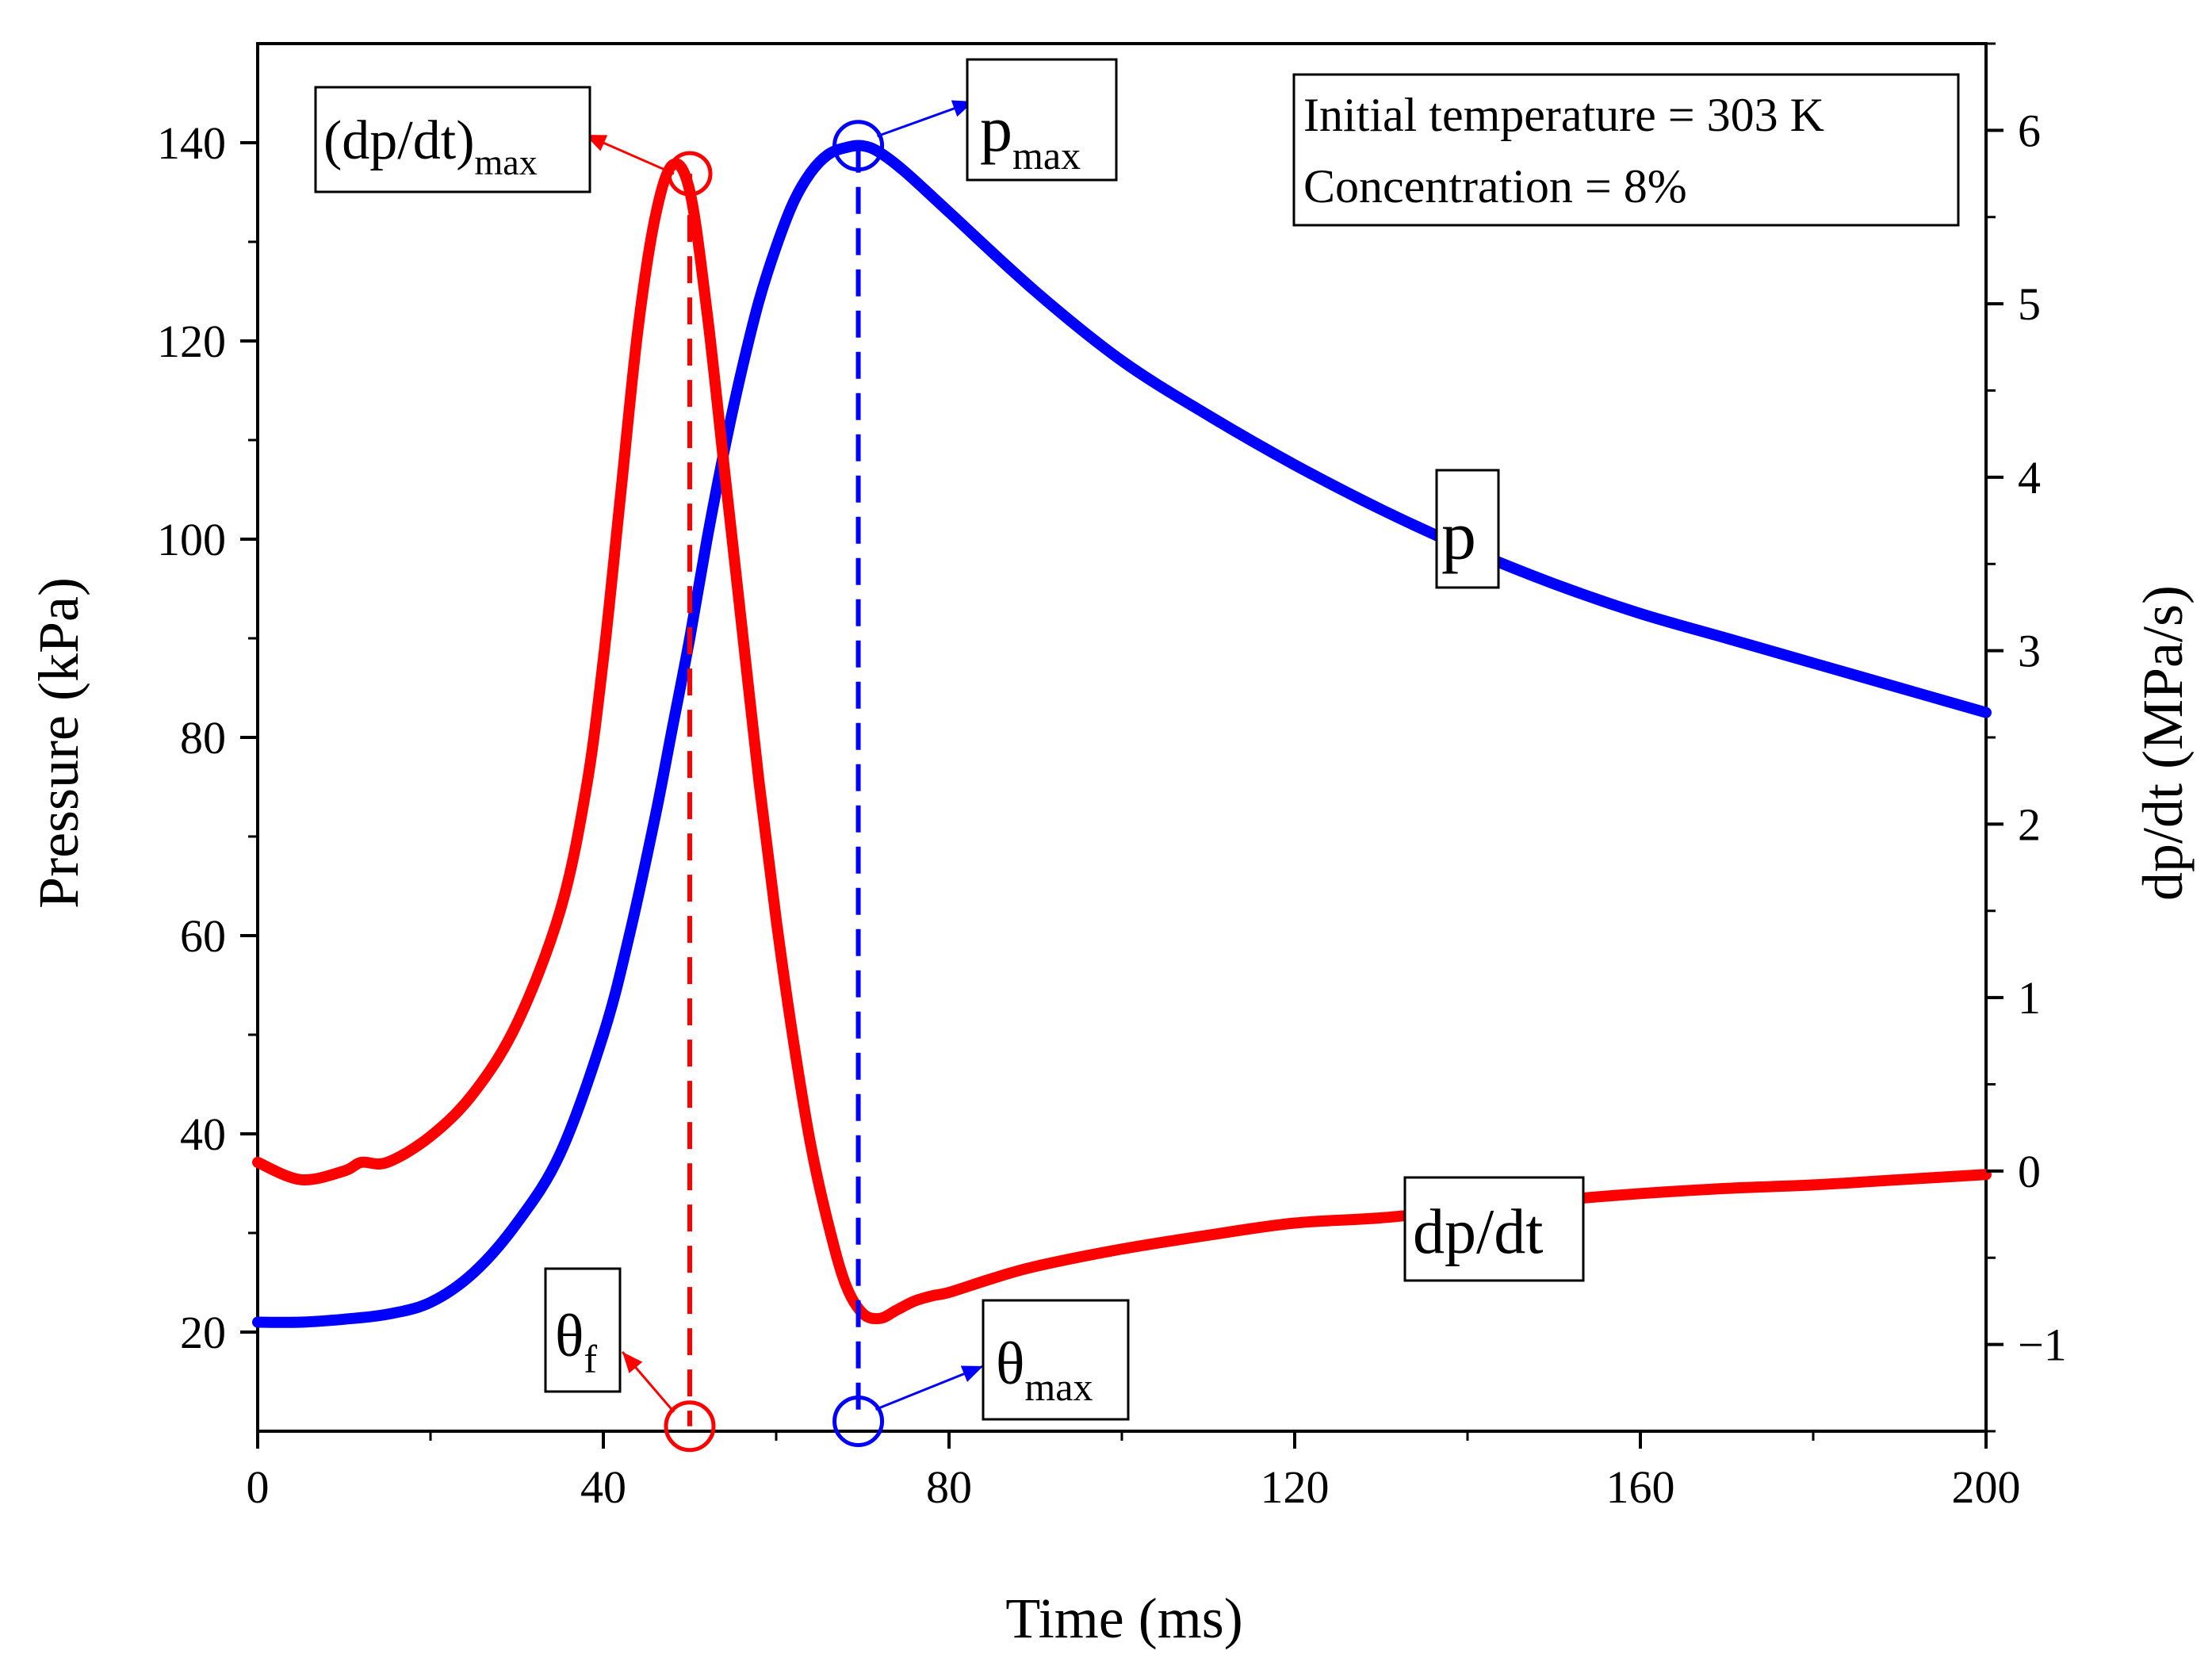  I want to click on label-p-max-text: pmax, so click(1031, 135).